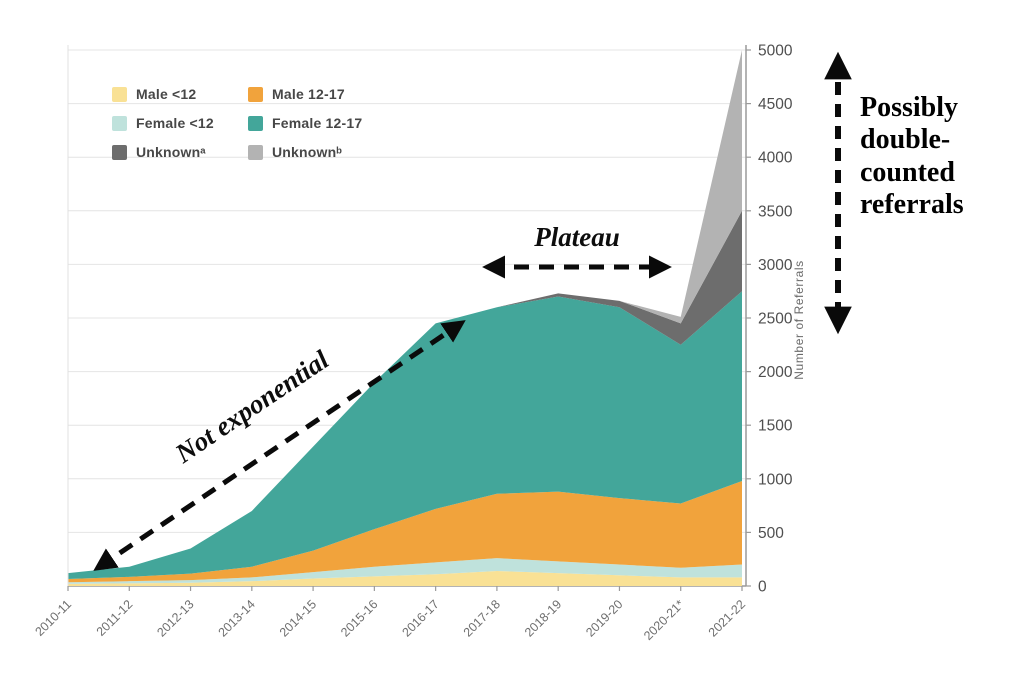 This screenshot has height=696, width=1016. Describe the element at coordinates (307, 152) in the screenshot. I see `legend-label-unknown-b: Unknownᵇ` at that location.